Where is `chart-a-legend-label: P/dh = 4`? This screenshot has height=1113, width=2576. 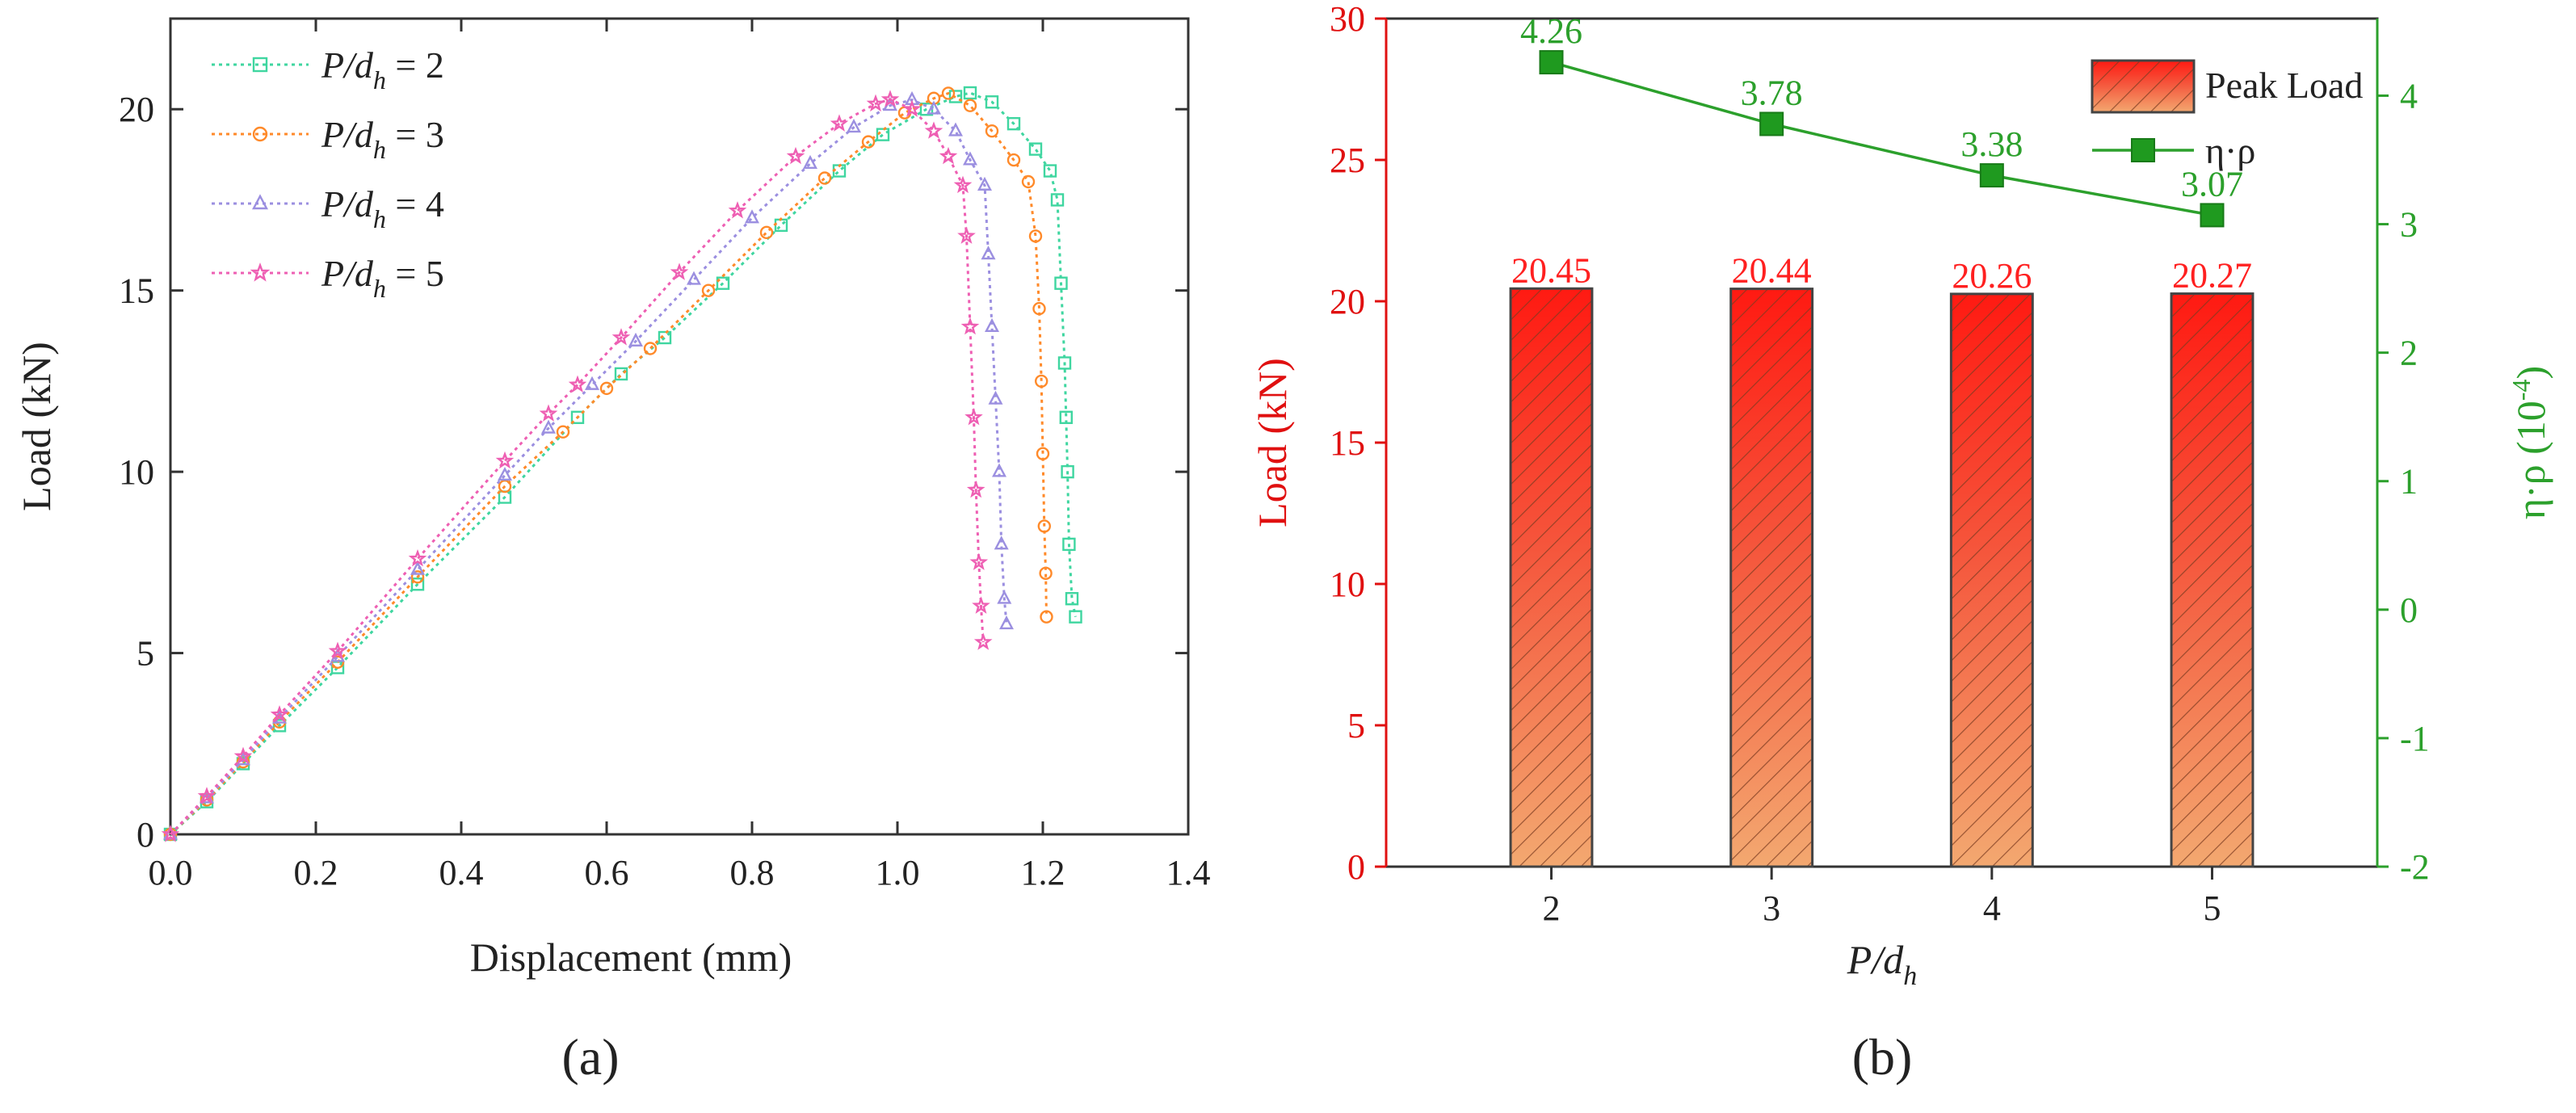
chart-a-legend-label: P/dh = 4 is located at coordinates (382, 208).